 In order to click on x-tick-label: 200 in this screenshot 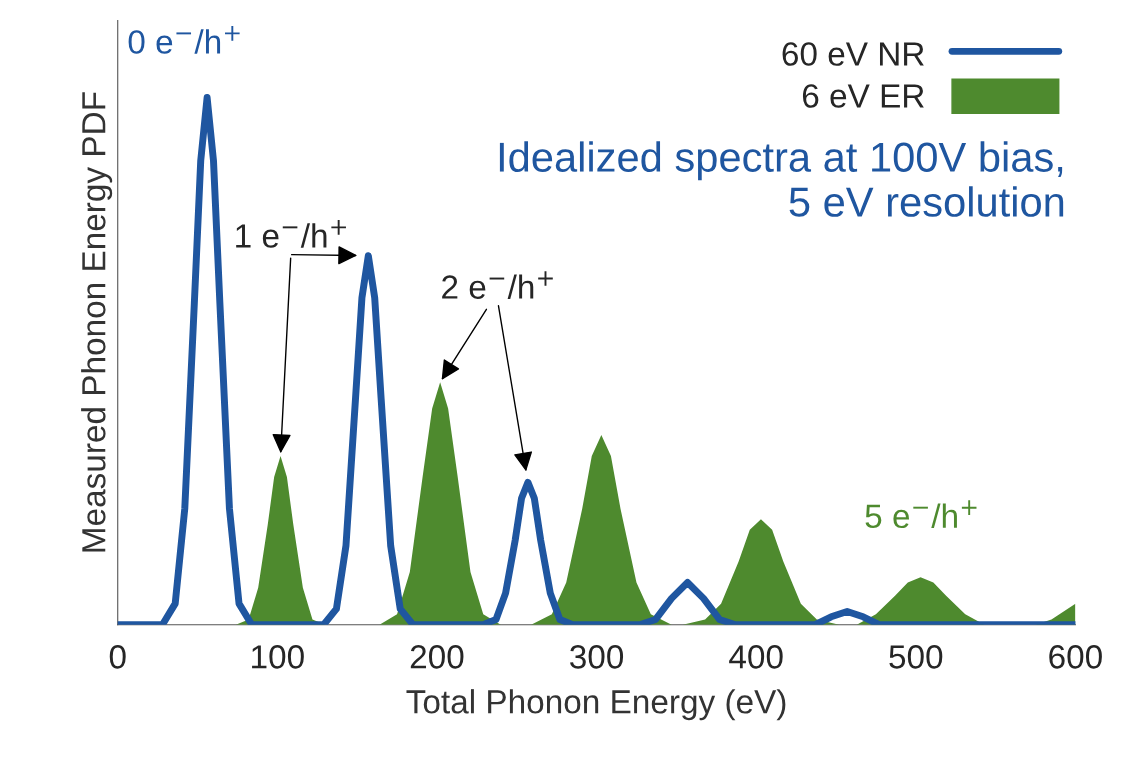, I will do `click(437, 657)`.